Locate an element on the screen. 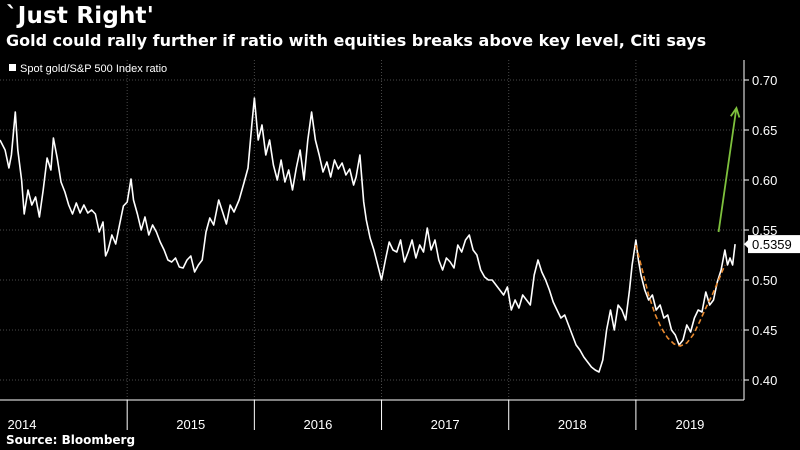  y-tick-label-0.60: 0.60 is located at coordinates (764, 180).